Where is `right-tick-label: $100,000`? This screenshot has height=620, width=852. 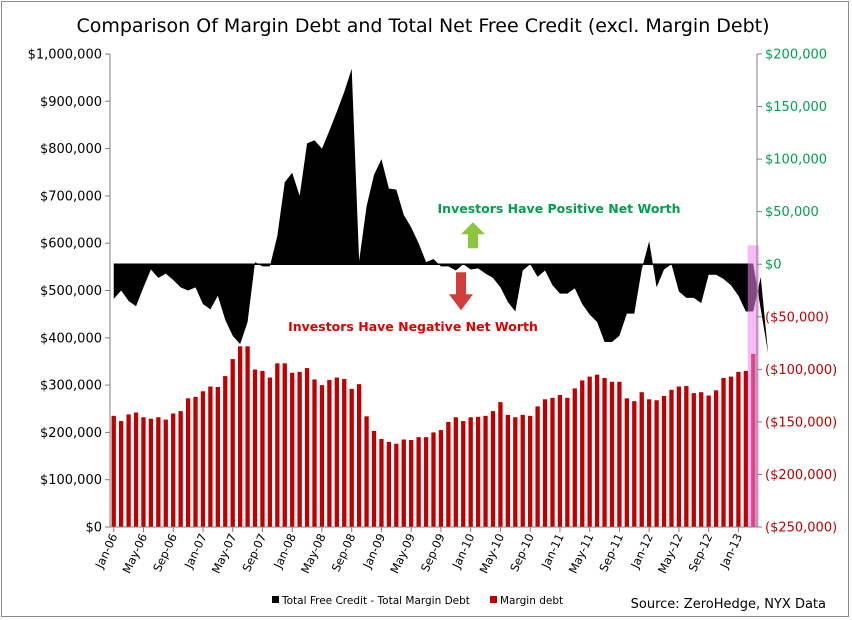
right-tick-label: $100,000 is located at coordinates (796, 160).